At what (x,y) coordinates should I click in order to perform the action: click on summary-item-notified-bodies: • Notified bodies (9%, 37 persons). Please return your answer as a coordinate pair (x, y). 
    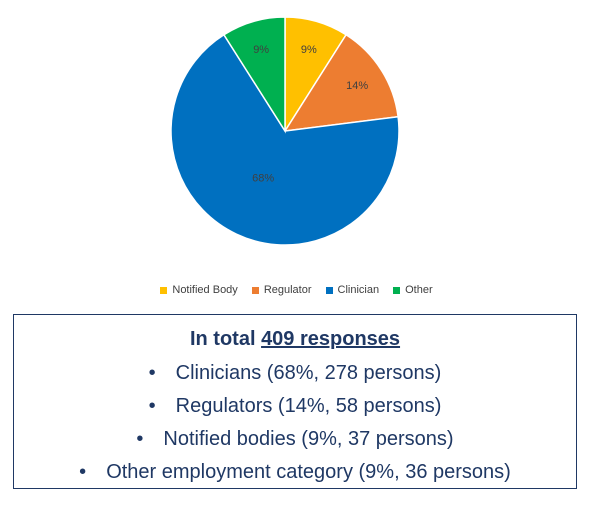
    Looking at the image, I should click on (295, 439).